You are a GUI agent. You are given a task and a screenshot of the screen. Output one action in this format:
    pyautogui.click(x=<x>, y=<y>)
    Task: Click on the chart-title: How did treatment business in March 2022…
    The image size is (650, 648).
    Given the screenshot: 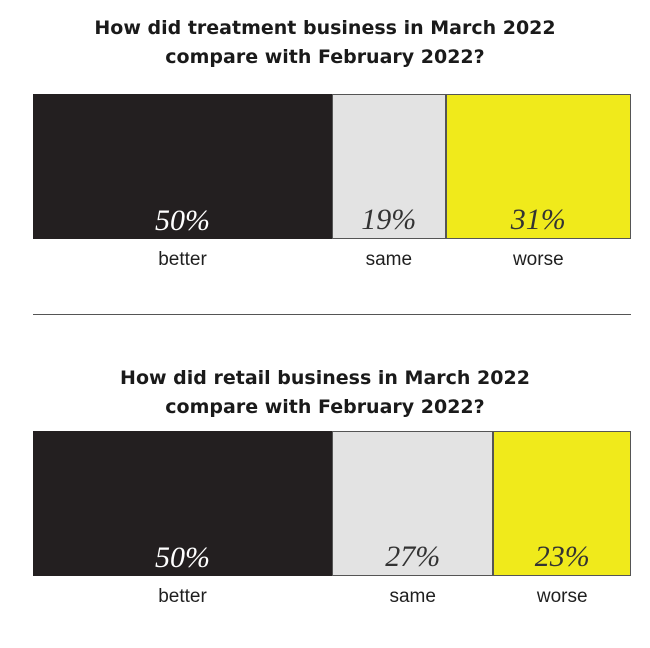 What is the action you would take?
    pyautogui.click(x=325, y=43)
    